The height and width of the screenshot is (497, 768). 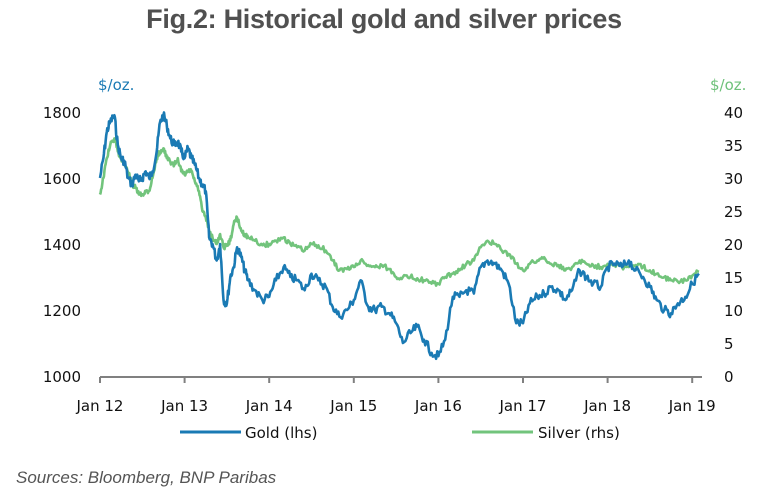 What do you see at coordinates (353, 406) in the screenshot?
I see `x-tick-label: Jan 15` at bounding box center [353, 406].